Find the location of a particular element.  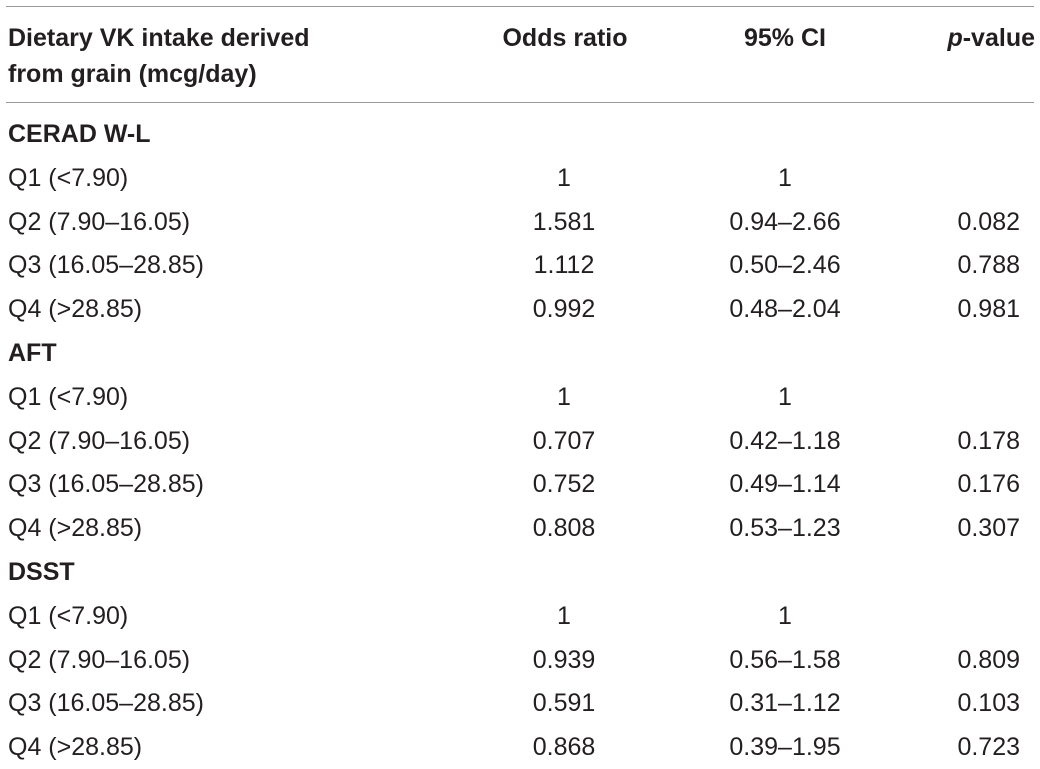

odds-ratio-cell: 0.992 is located at coordinates (564, 309).